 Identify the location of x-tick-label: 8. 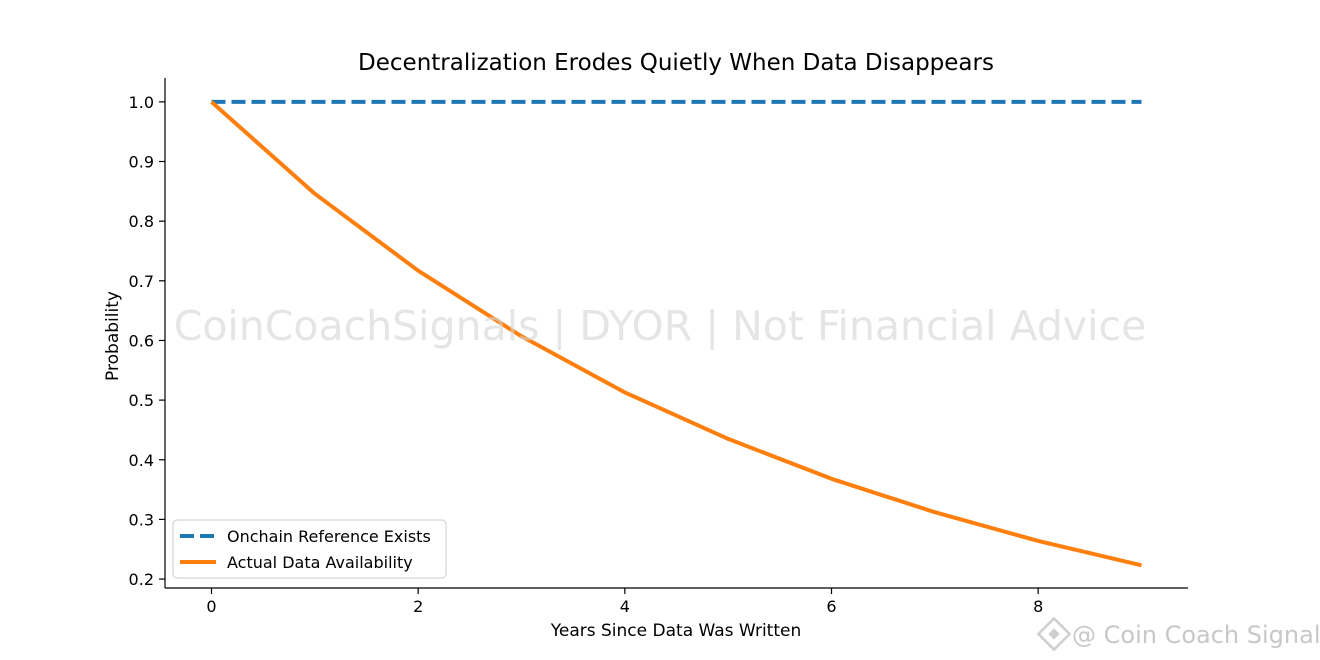
(1038, 606).